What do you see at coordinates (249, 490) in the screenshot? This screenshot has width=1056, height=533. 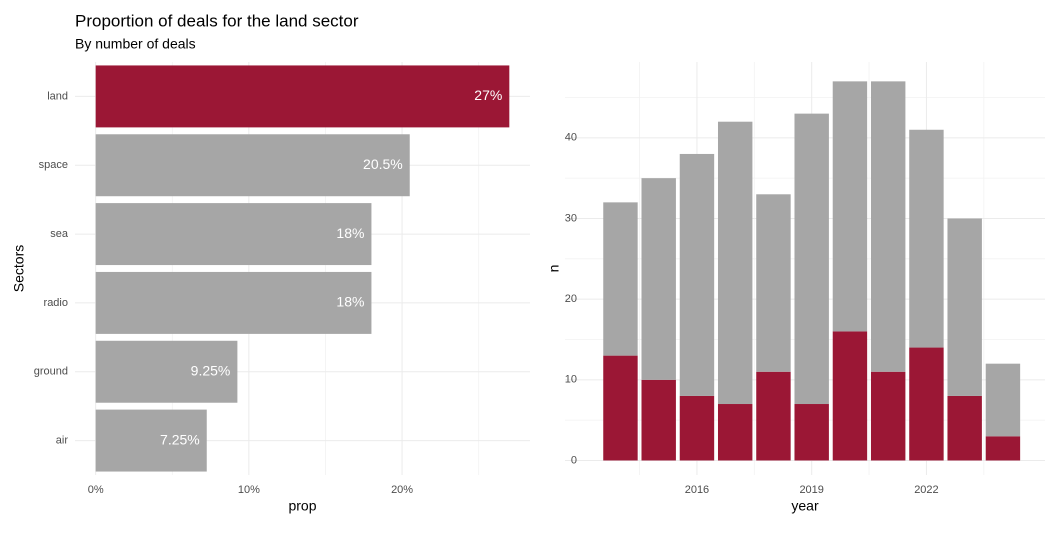 I see `x-tick-label: 10%` at bounding box center [249, 490].